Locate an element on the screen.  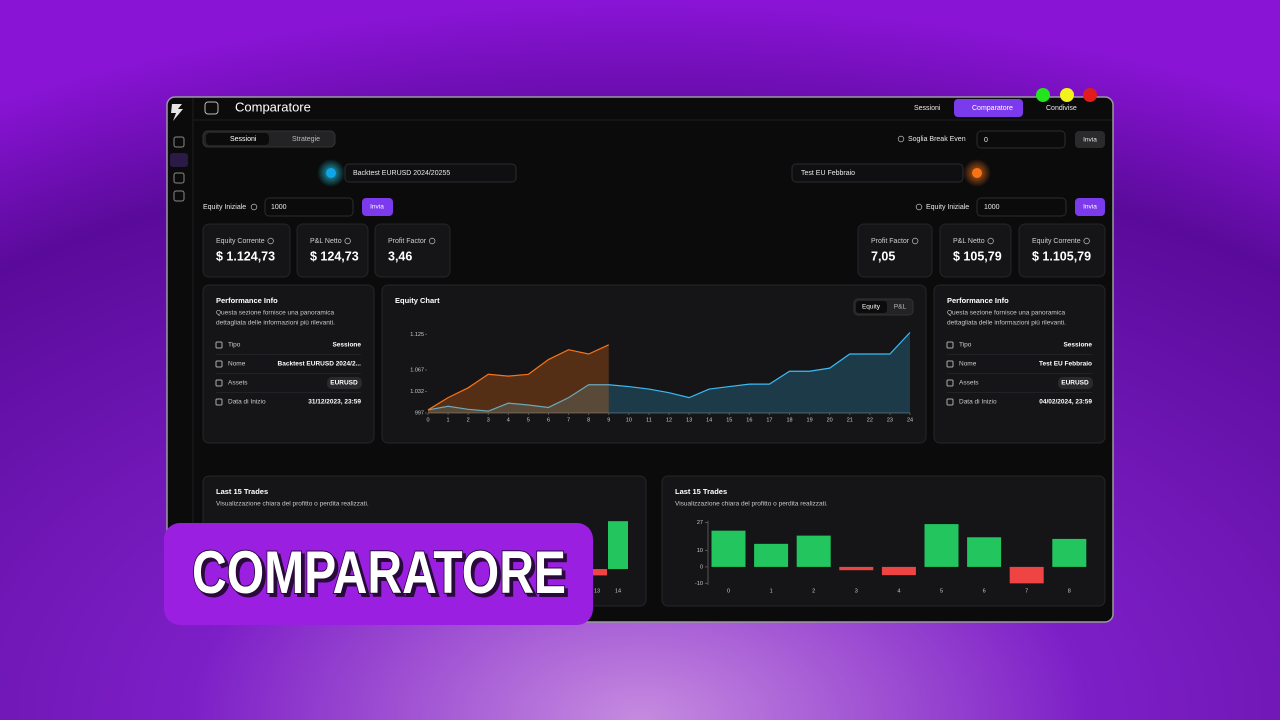
break-even-button is located at coordinates (1090, 139).